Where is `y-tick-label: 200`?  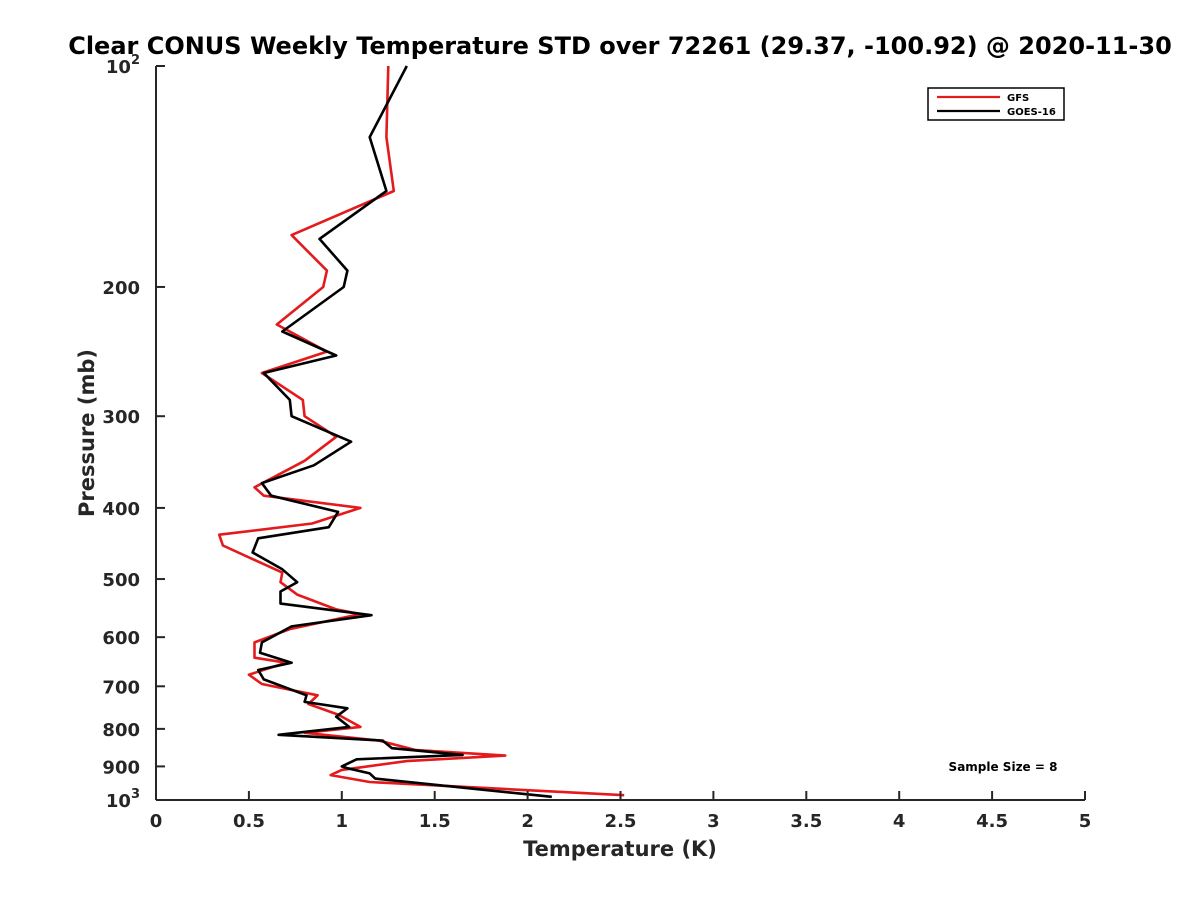 y-tick-label: 200 is located at coordinates (121, 288).